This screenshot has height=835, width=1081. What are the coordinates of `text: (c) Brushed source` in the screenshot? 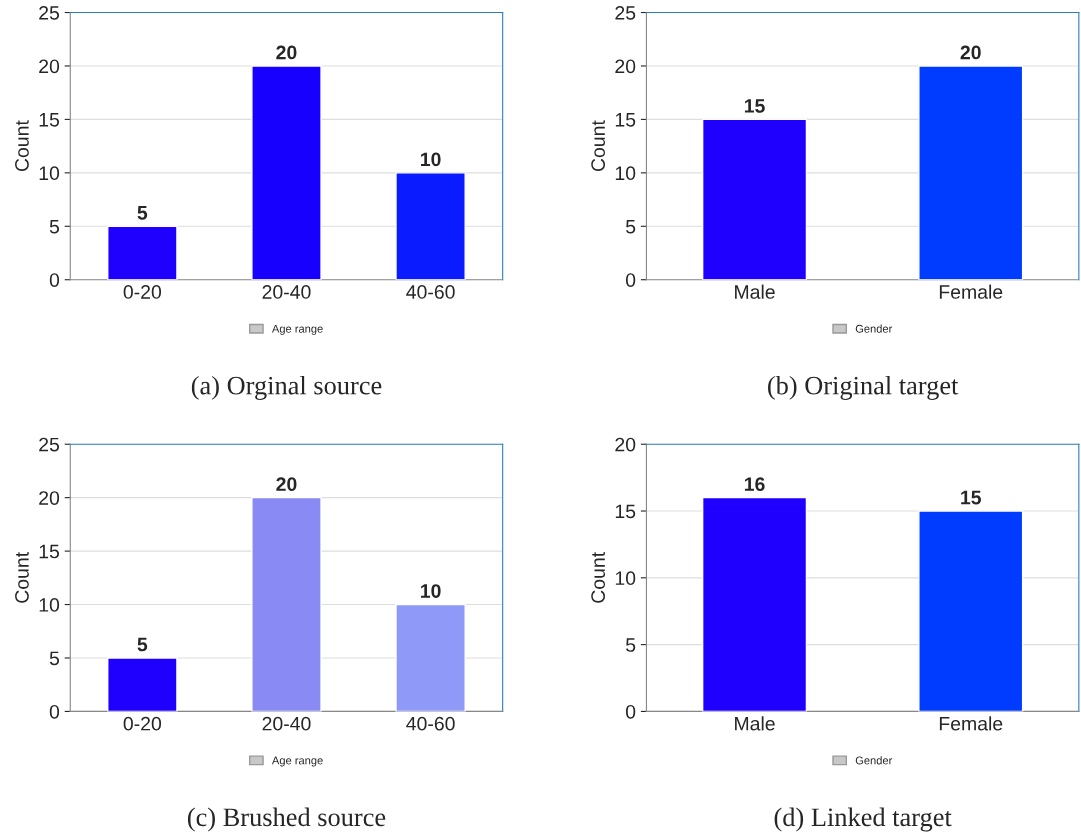 It's located at (286, 819).